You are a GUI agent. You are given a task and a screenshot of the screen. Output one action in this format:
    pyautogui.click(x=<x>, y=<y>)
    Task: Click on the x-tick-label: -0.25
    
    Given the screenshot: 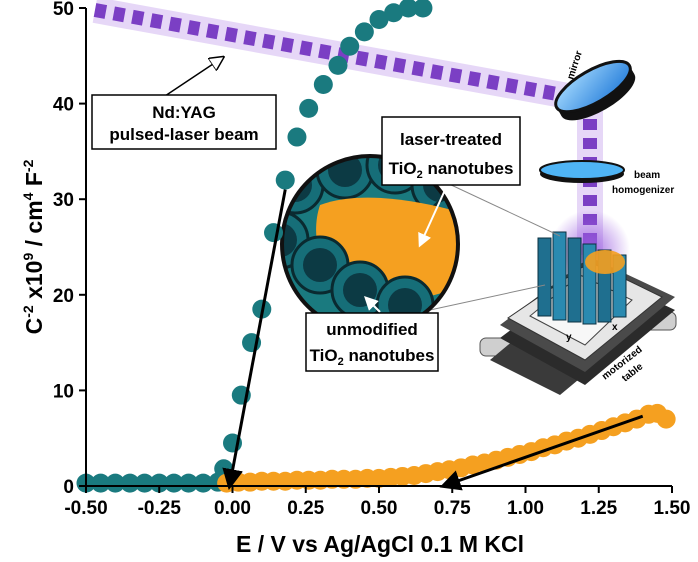 What is the action you would take?
    pyautogui.click(x=160, y=508)
    